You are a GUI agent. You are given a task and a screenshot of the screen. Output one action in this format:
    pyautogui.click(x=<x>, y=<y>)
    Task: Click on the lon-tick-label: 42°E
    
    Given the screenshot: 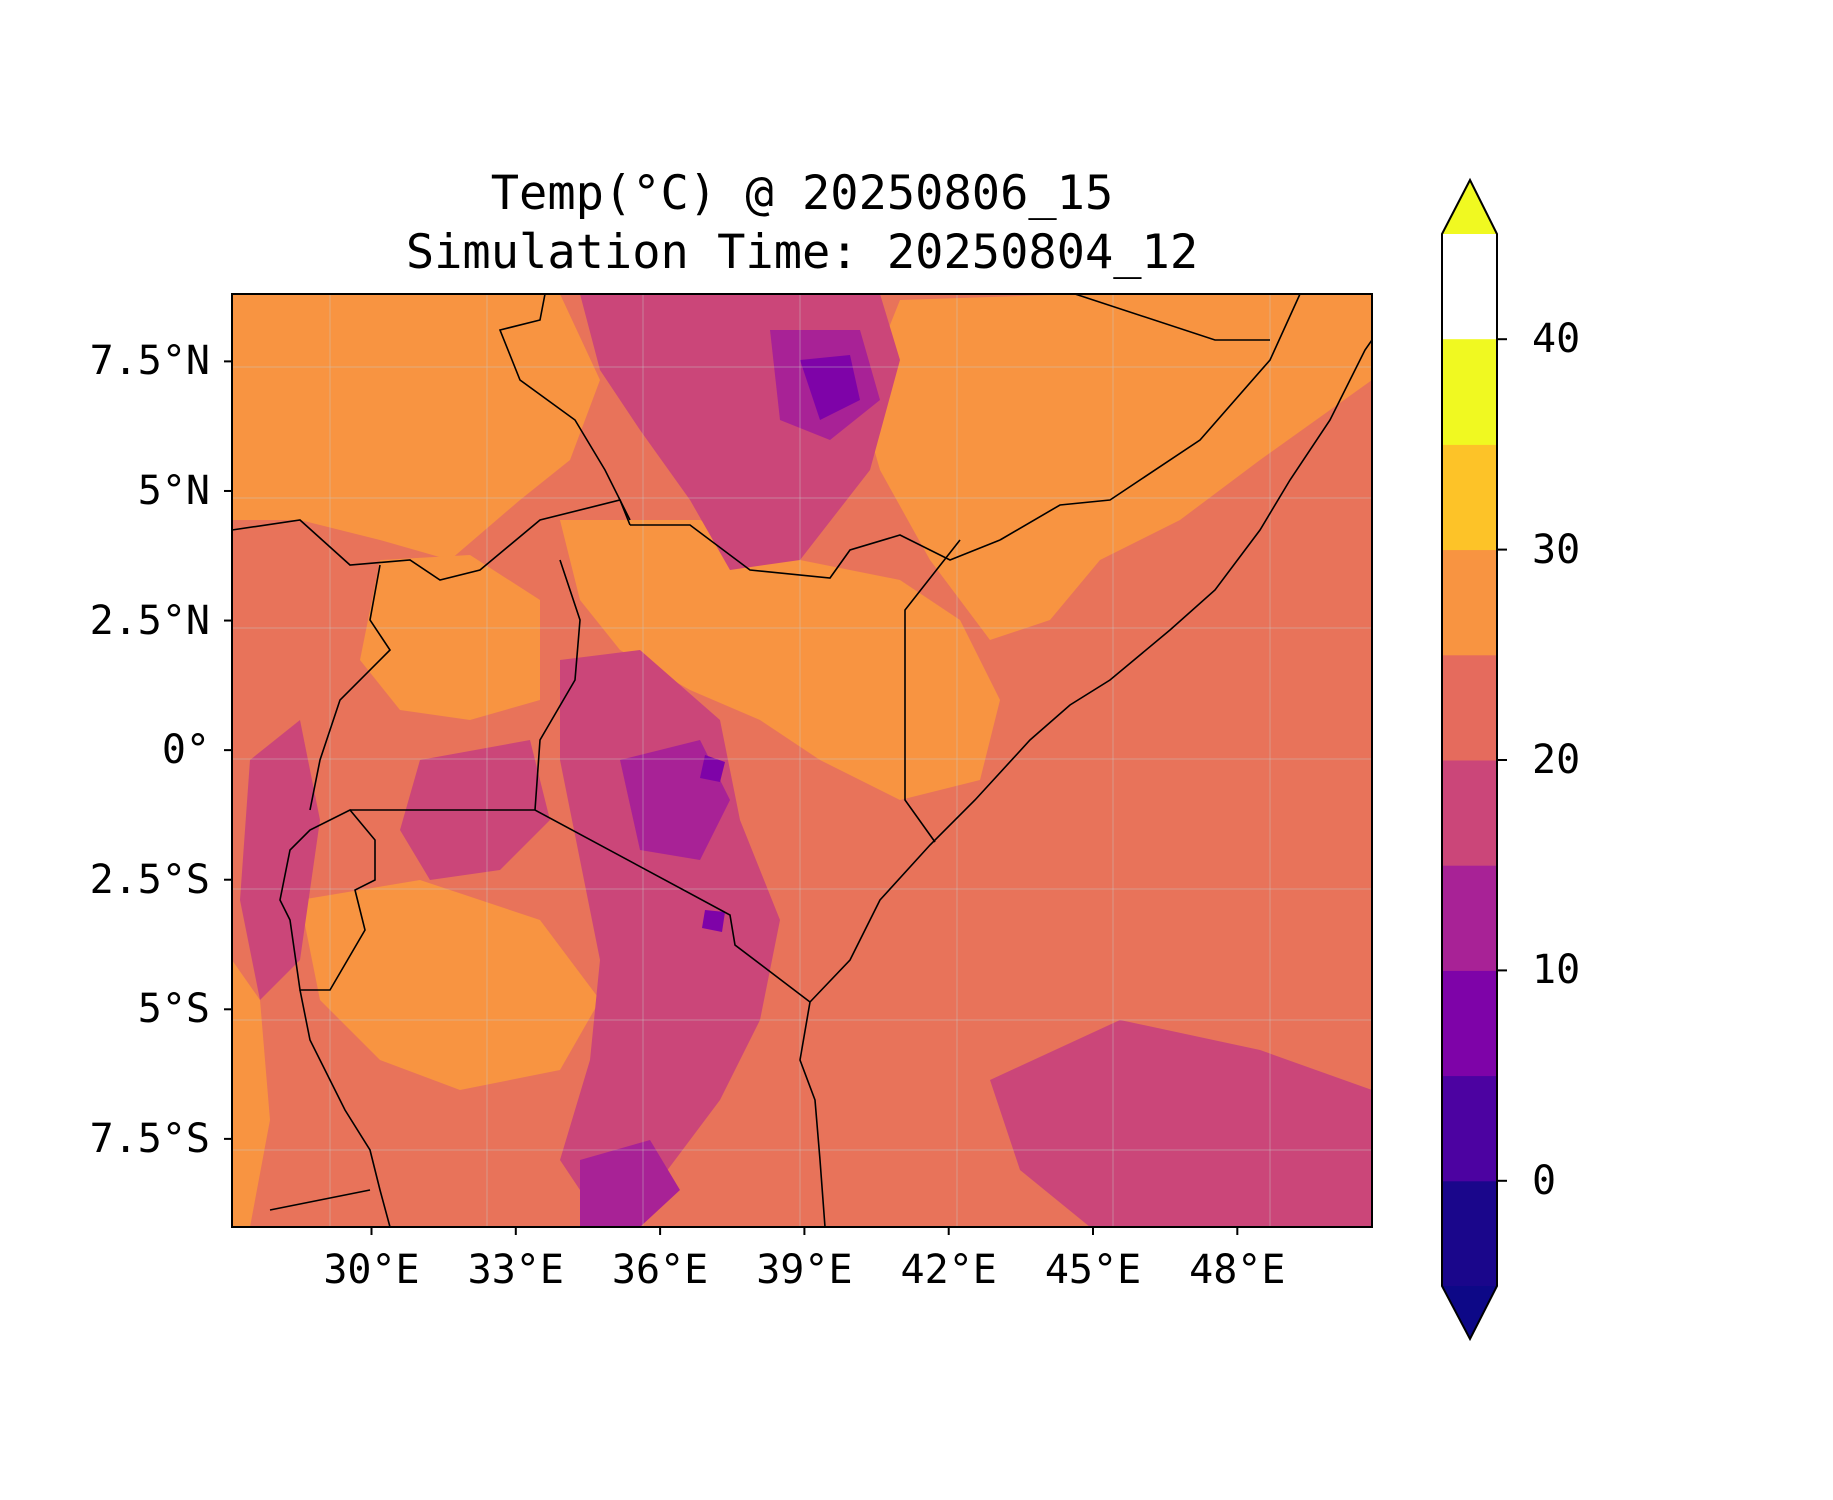 What is the action you would take?
    pyautogui.click(x=948, y=1270)
    